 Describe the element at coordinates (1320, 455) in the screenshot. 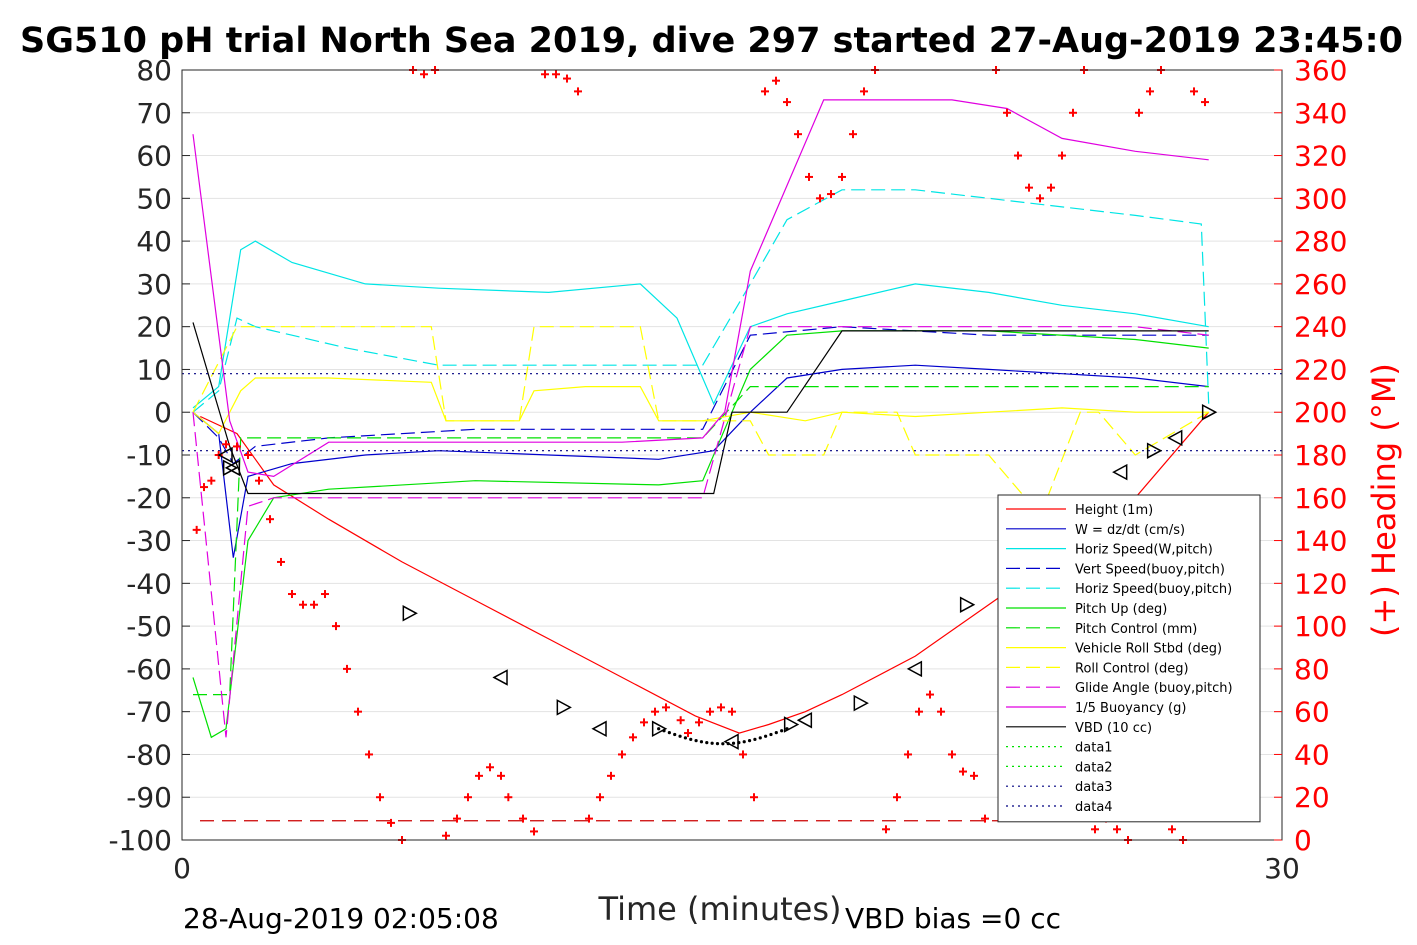

I see `y-right-tick-label: 180` at that location.